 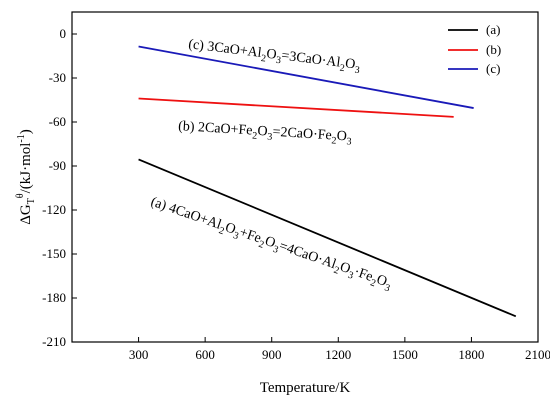 I want to click on legend-label-b: (b), so click(x=493, y=49).